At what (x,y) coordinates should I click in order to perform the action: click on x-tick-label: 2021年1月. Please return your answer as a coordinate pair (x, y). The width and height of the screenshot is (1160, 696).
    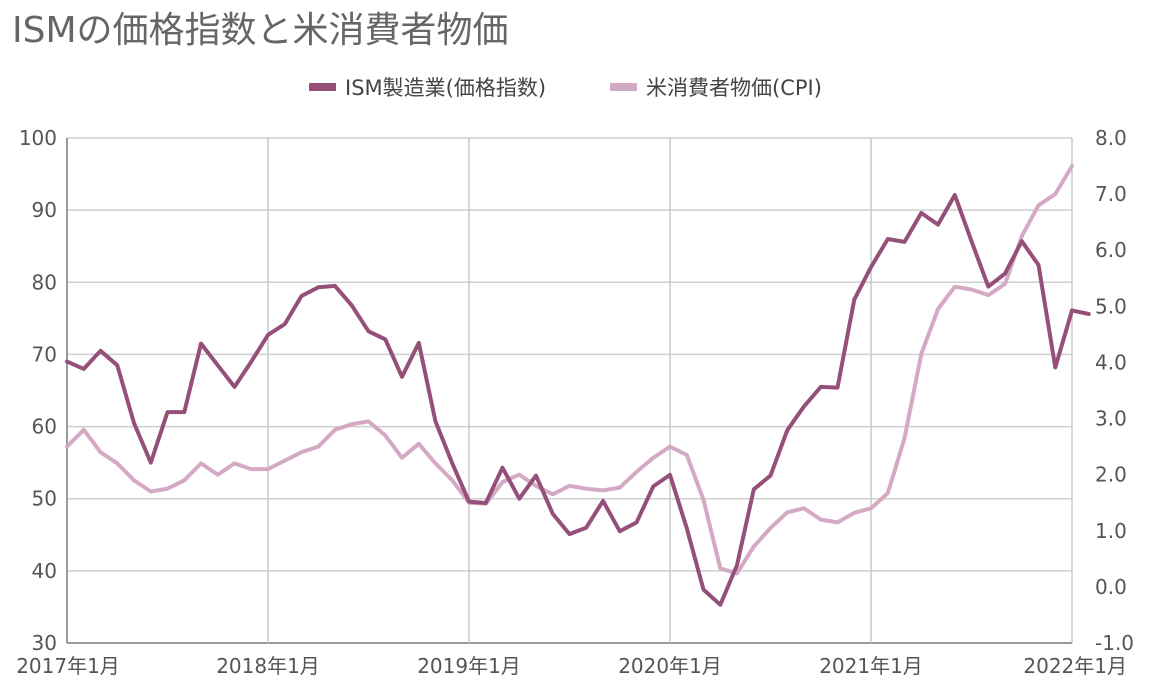
    Looking at the image, I should click on (871, 666).